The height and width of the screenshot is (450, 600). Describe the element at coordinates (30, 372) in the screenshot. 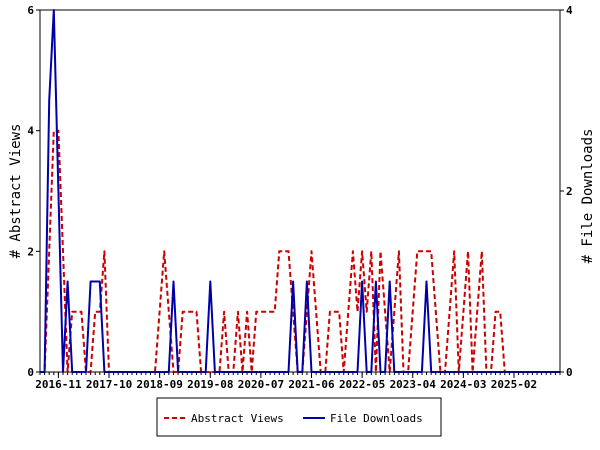

I see `y-left-tick-label: 0` at that location.